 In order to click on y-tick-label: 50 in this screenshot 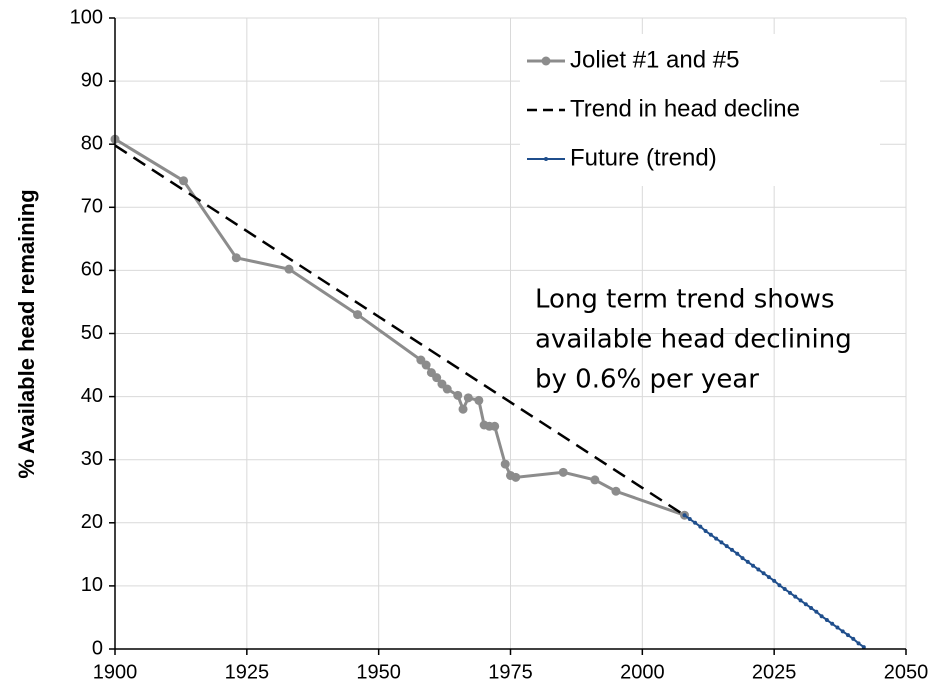, I will do `click(92, 333)`.